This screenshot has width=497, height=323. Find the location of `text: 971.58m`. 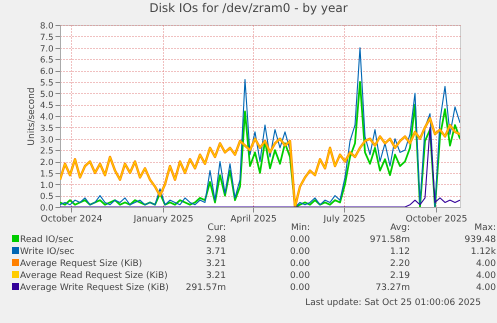

text: 971.58m is located at coordinates (389, 240).